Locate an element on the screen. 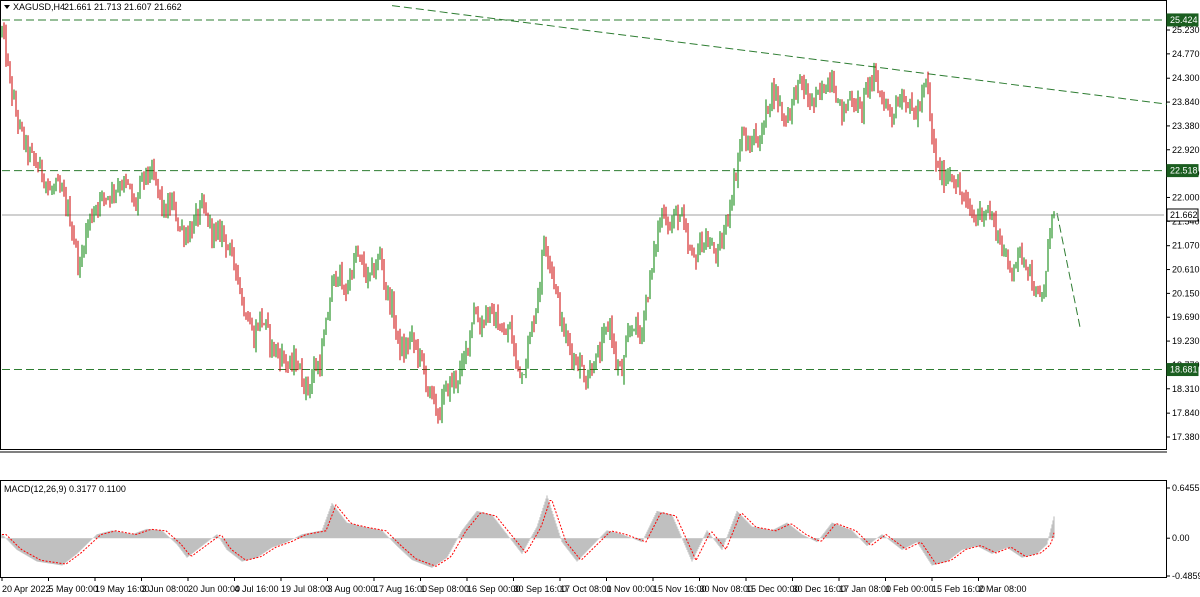  macd-axis: 0.6455 0.00 -0.4859 is located at coordinates (1183, 532).